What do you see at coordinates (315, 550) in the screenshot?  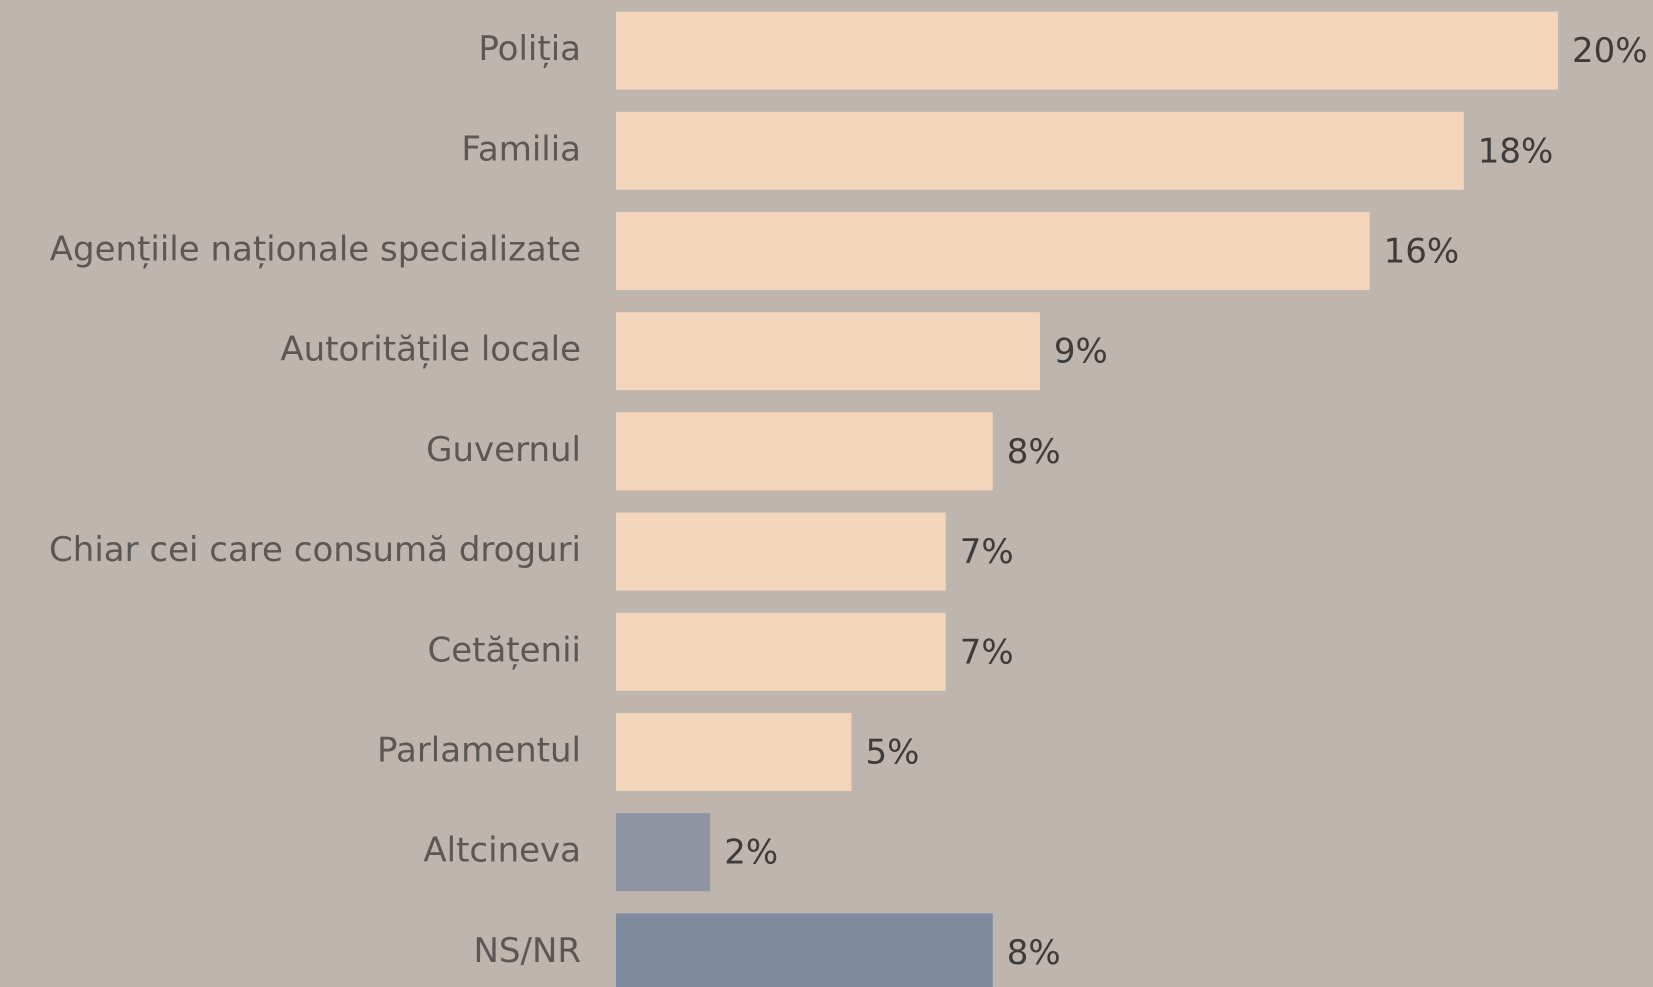 I see `category-label: Chiar cei care consumă droguri` at bounding box center [315, 550].